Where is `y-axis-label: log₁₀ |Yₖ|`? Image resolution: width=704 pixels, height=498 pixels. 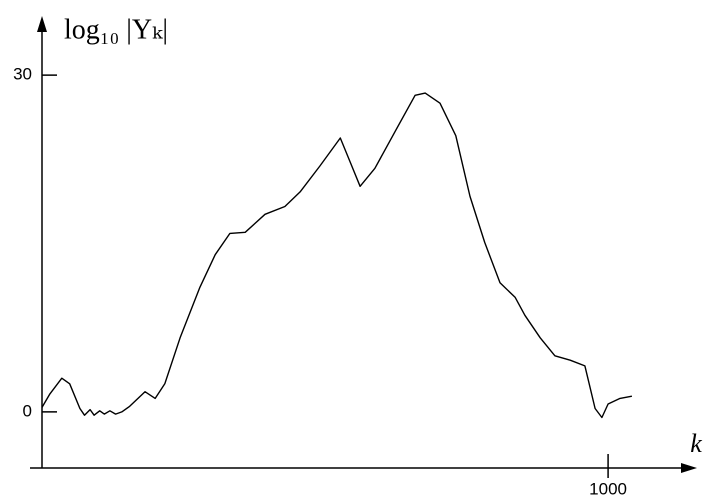 y-axis-label: log₁₀ |Yₖ| is located at coordinates (116, 29).